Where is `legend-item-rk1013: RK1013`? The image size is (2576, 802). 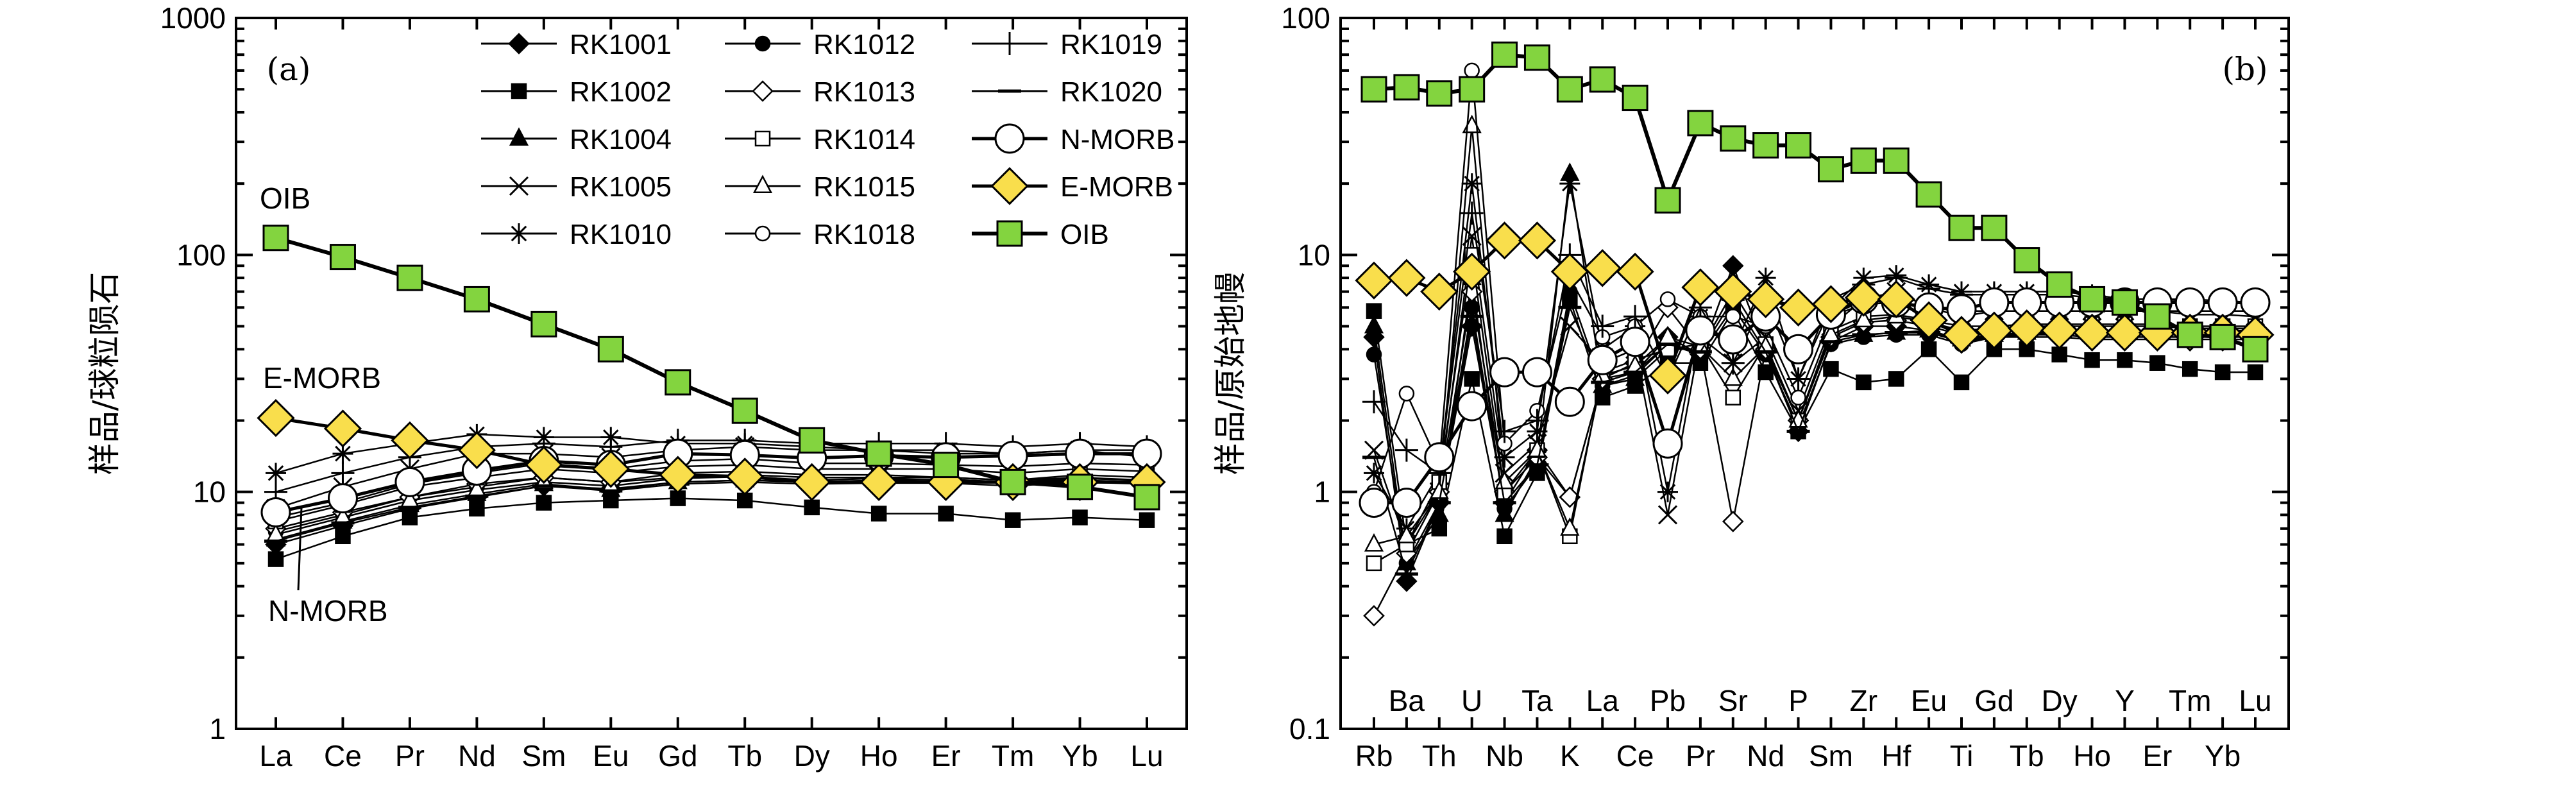 legend-item-rk1013: RK1013 is located at coordinates (820, 92).